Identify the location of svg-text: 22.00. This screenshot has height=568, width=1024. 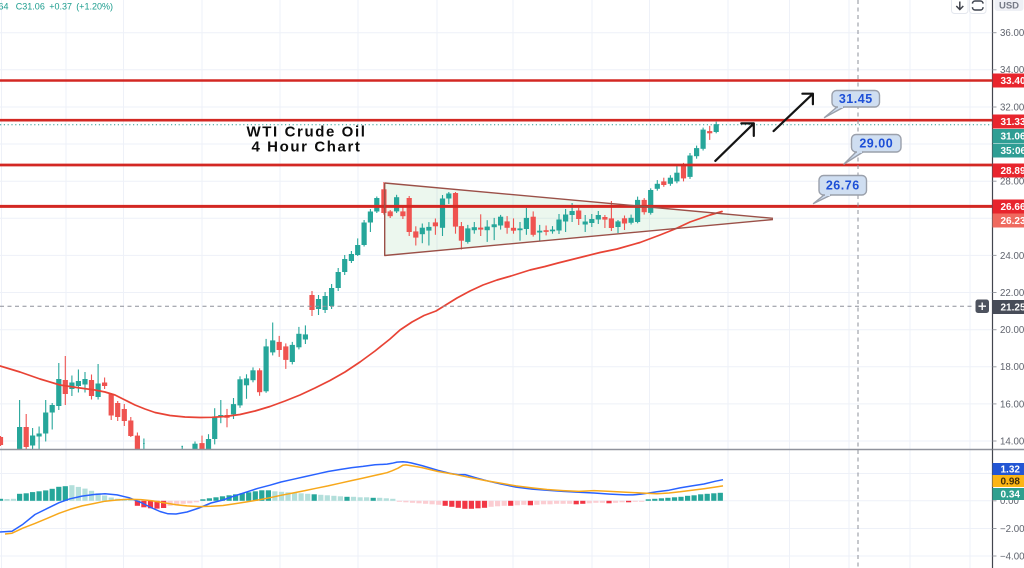
(1012, 293).